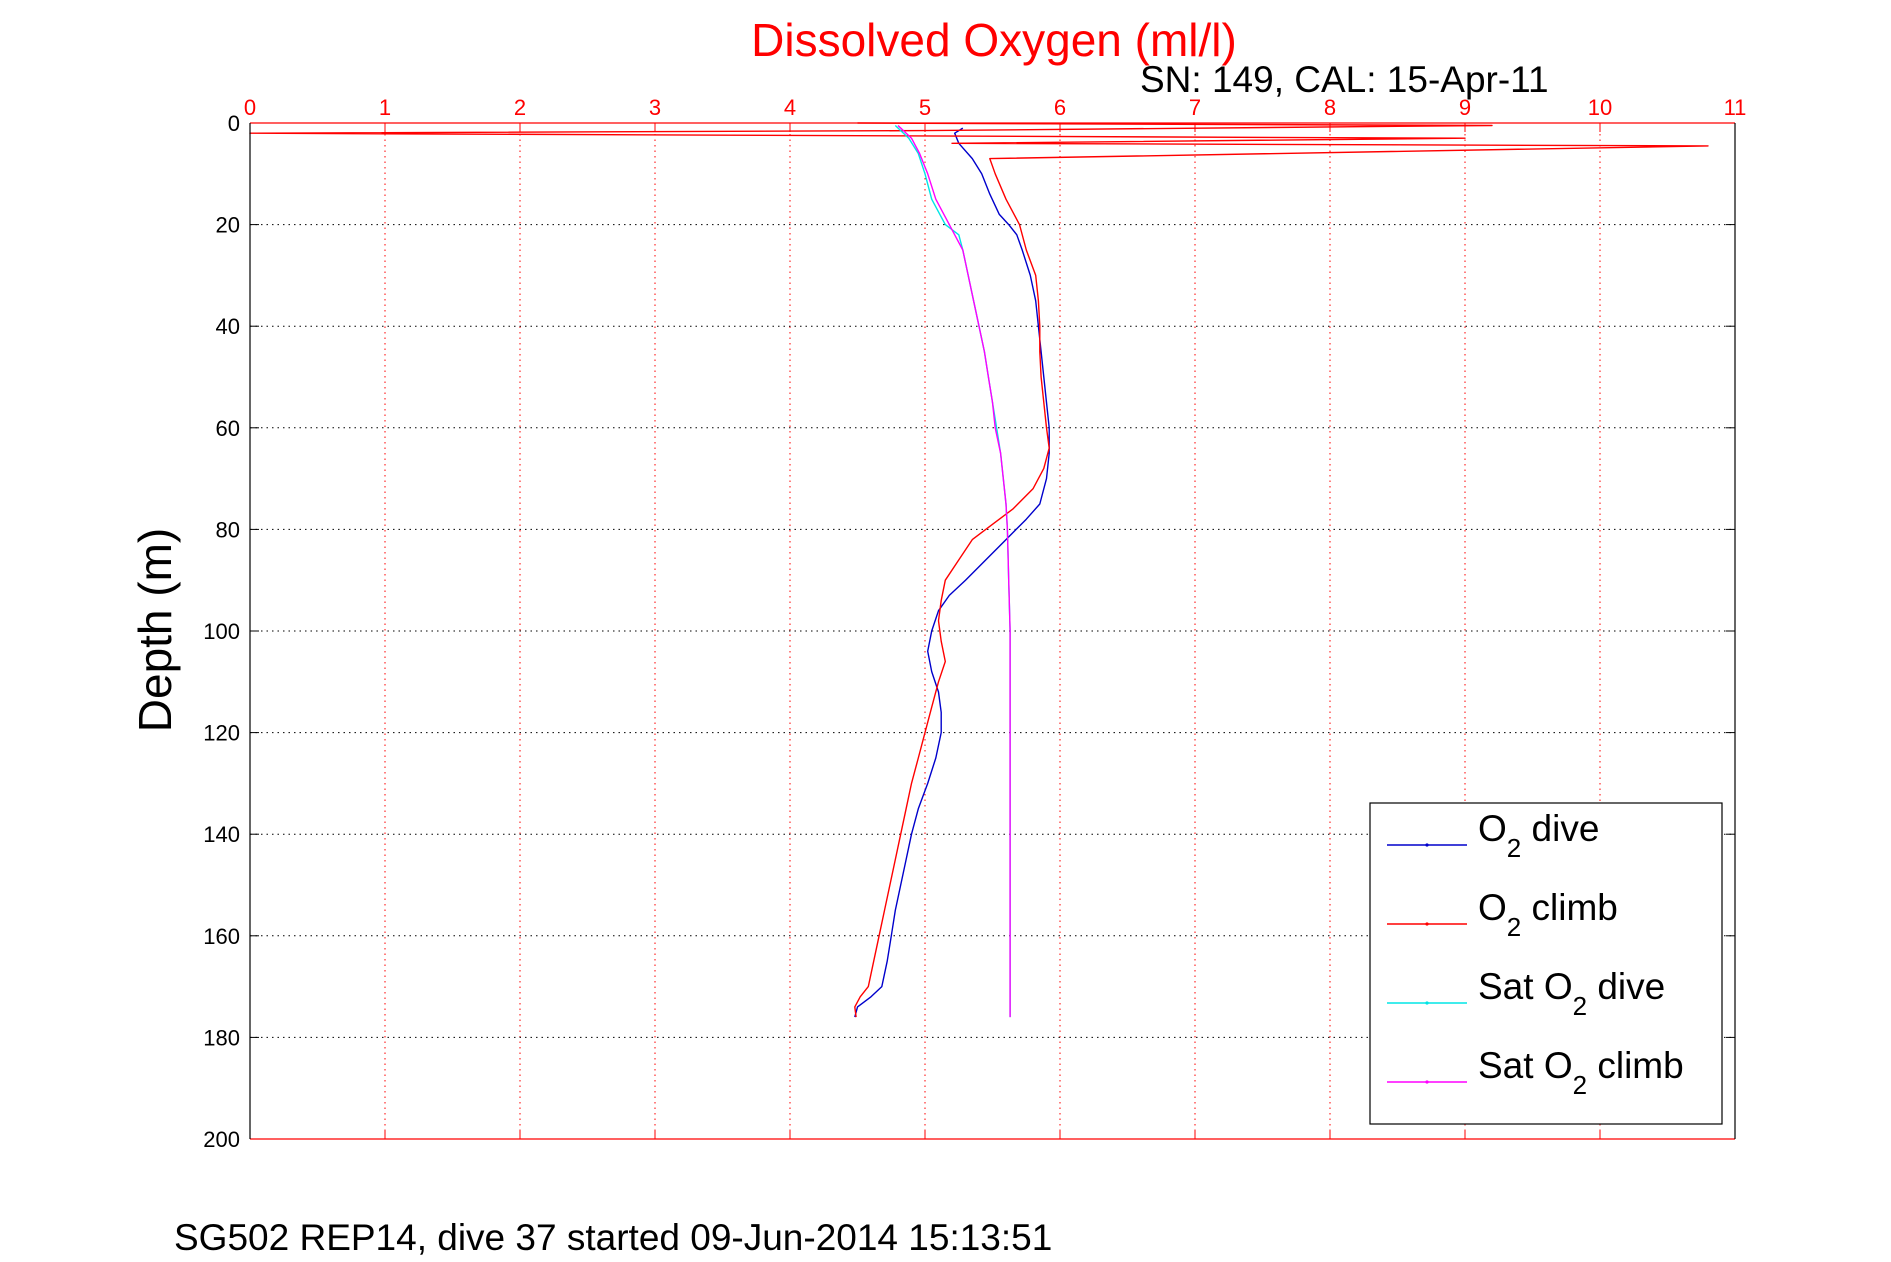 The width and height of the screenshot is (1891, 1262). I want to click on x-tick-label: 10, so click(1600, 107).